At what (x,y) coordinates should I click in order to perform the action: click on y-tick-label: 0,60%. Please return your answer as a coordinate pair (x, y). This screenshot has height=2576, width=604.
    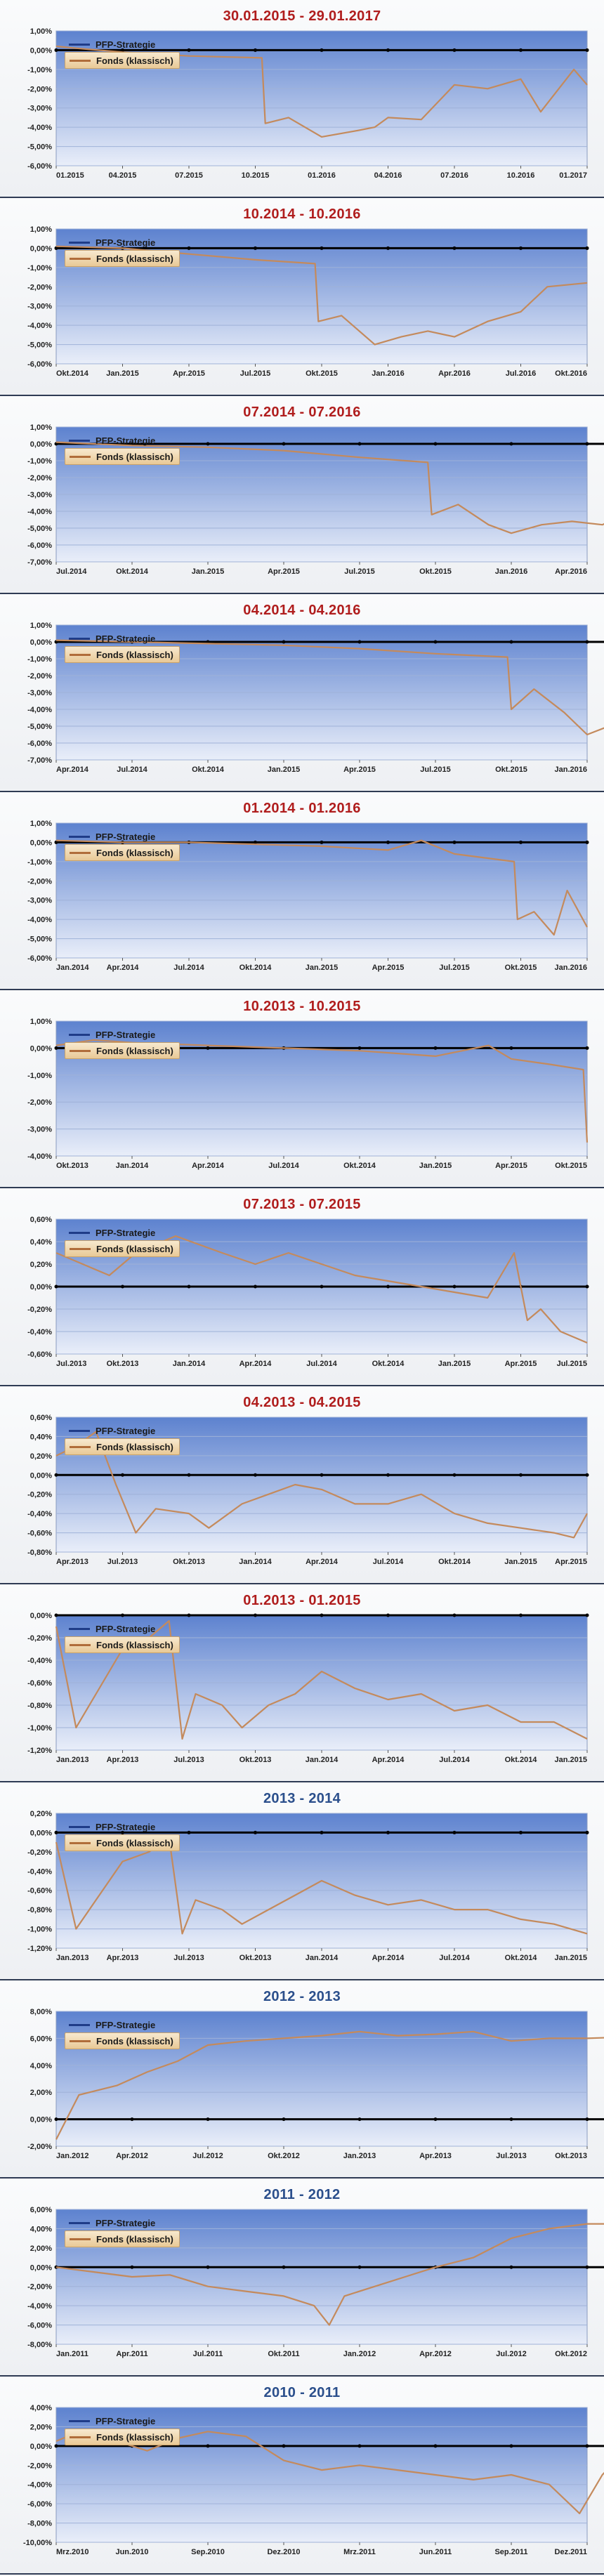
    Looking at the image, I should click on (41, 1418).